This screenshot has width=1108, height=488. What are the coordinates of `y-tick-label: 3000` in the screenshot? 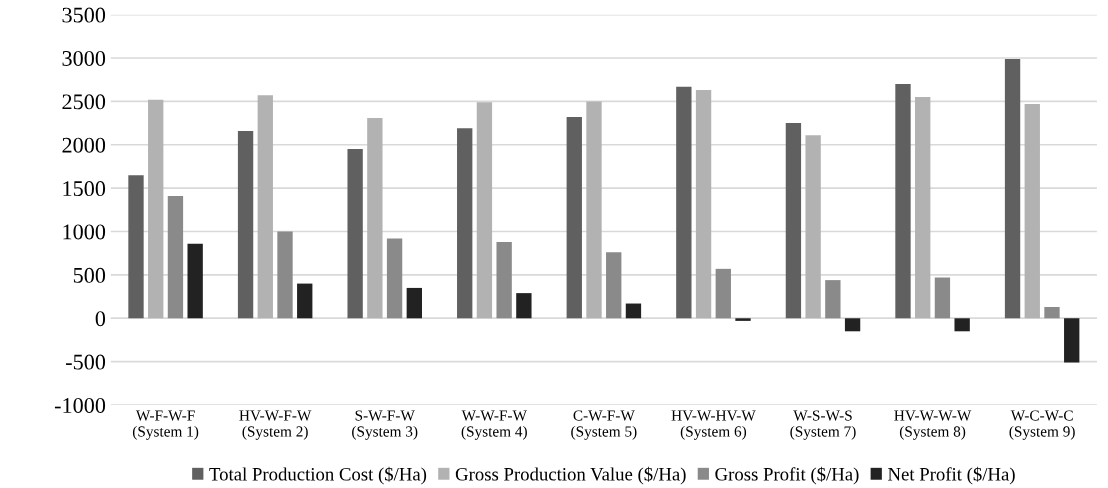 It's located at (84, 58).